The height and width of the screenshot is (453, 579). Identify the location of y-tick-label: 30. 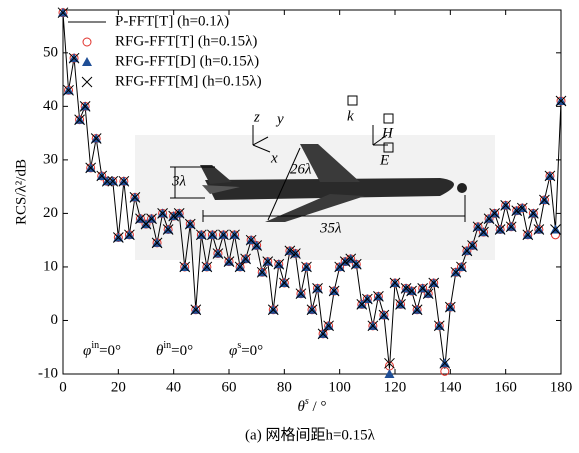
(50, 159).